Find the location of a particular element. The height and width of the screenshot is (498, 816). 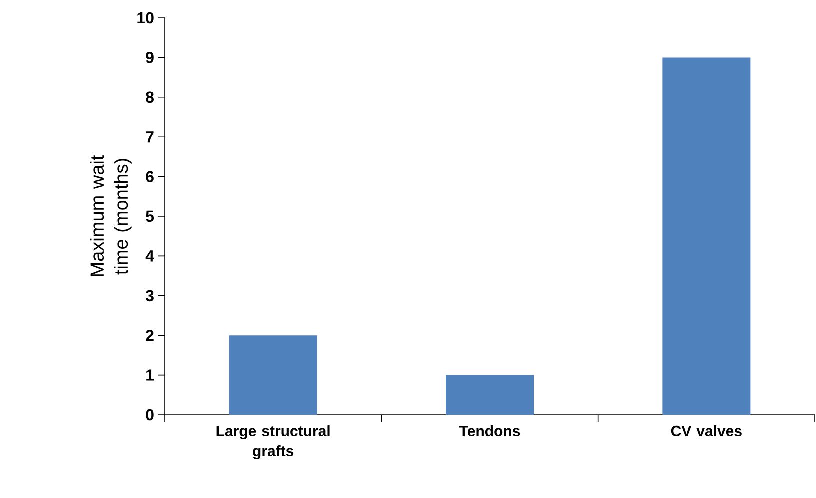

y-tick-label: 9 is located at coordinates (150, 58).